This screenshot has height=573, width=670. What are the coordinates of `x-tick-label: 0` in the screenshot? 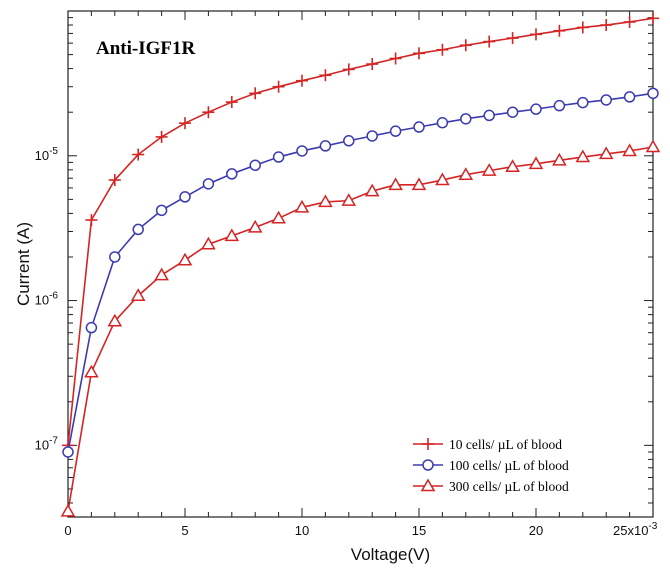 It's located at (67, 530).